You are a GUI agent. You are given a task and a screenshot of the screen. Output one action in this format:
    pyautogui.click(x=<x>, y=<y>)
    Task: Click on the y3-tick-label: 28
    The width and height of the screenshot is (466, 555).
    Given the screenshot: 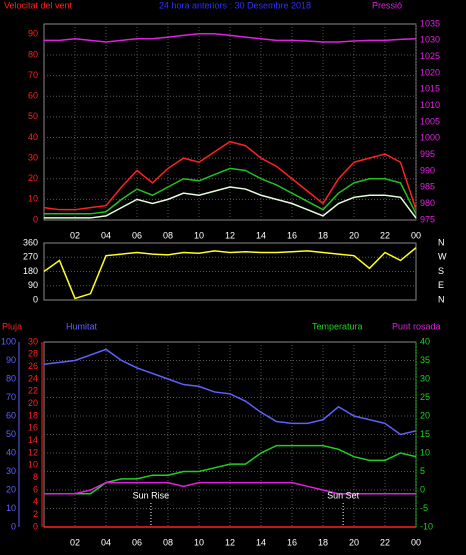 What is the action you would take?
    pyautogui.click(x=33, y=354)
    